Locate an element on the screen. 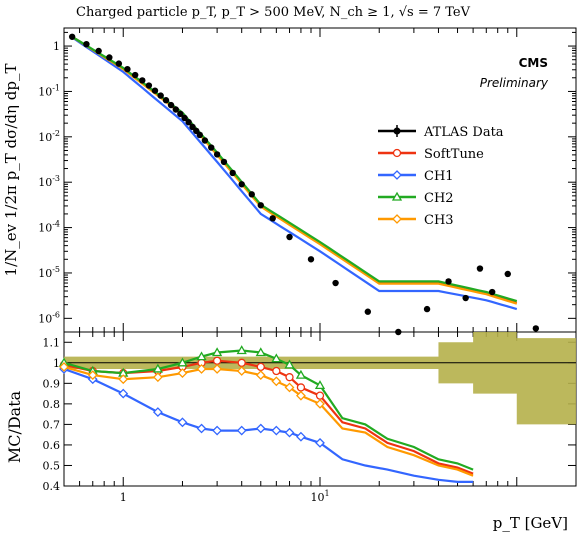 This screenshot has width=580, height=534. bottom-y-tick-label: 0.4 is located at coordinates (52, 486).